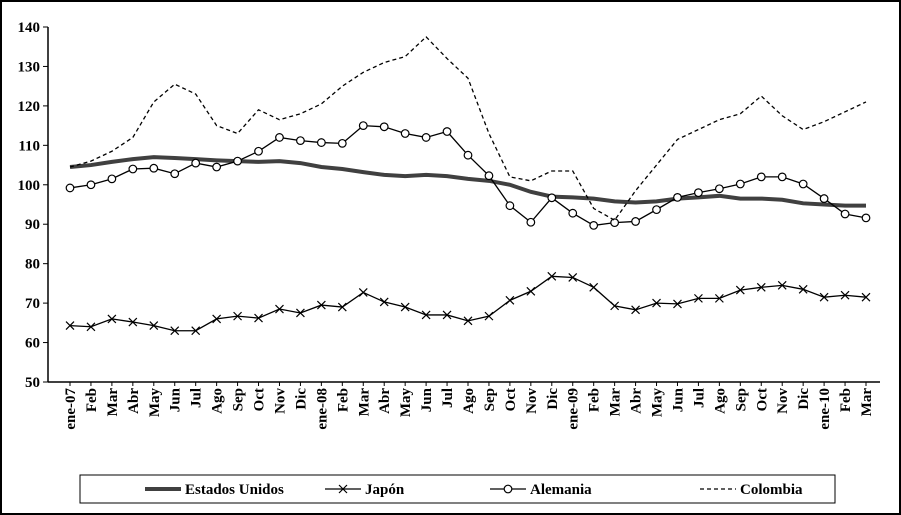  What do you see at coordinates (32, 265) in the screenshot?
I see `y-tick-label: 80` at bounding box center [32, 265].